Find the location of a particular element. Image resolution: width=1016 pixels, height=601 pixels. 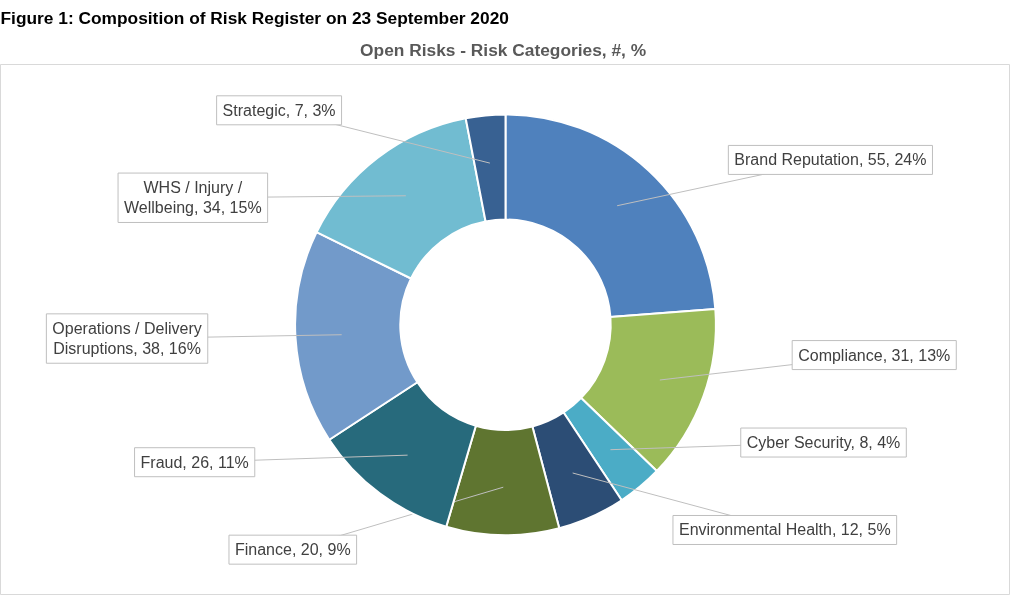

slice-label: Strategic, 7, 3% is located at coordinates (279, 110).